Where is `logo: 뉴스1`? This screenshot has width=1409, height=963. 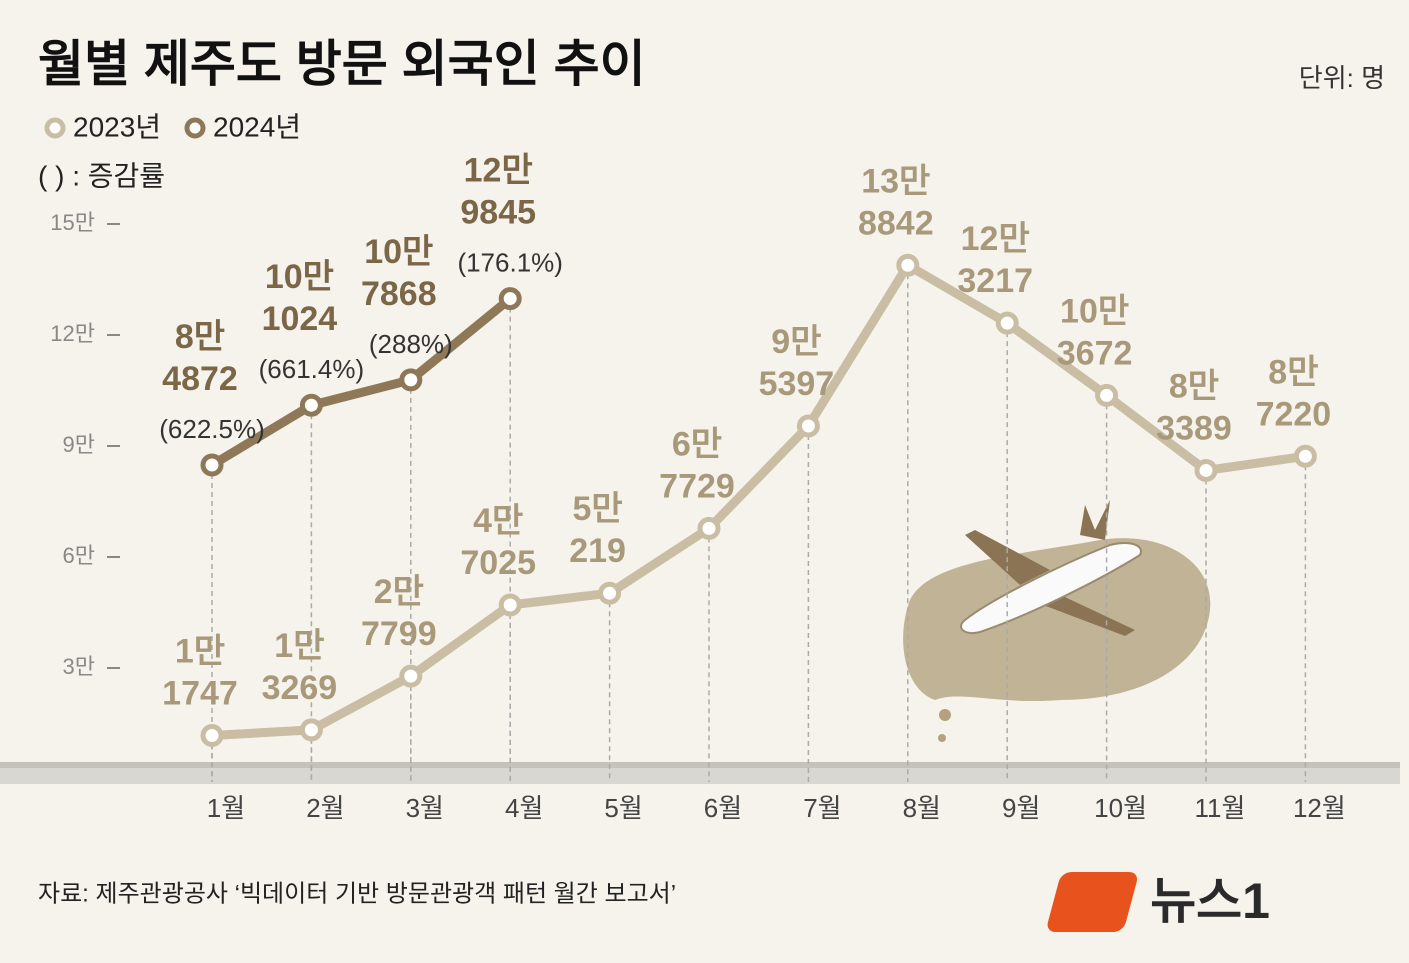 logo: 뉴스1 is located at coordinates (1158, 902).